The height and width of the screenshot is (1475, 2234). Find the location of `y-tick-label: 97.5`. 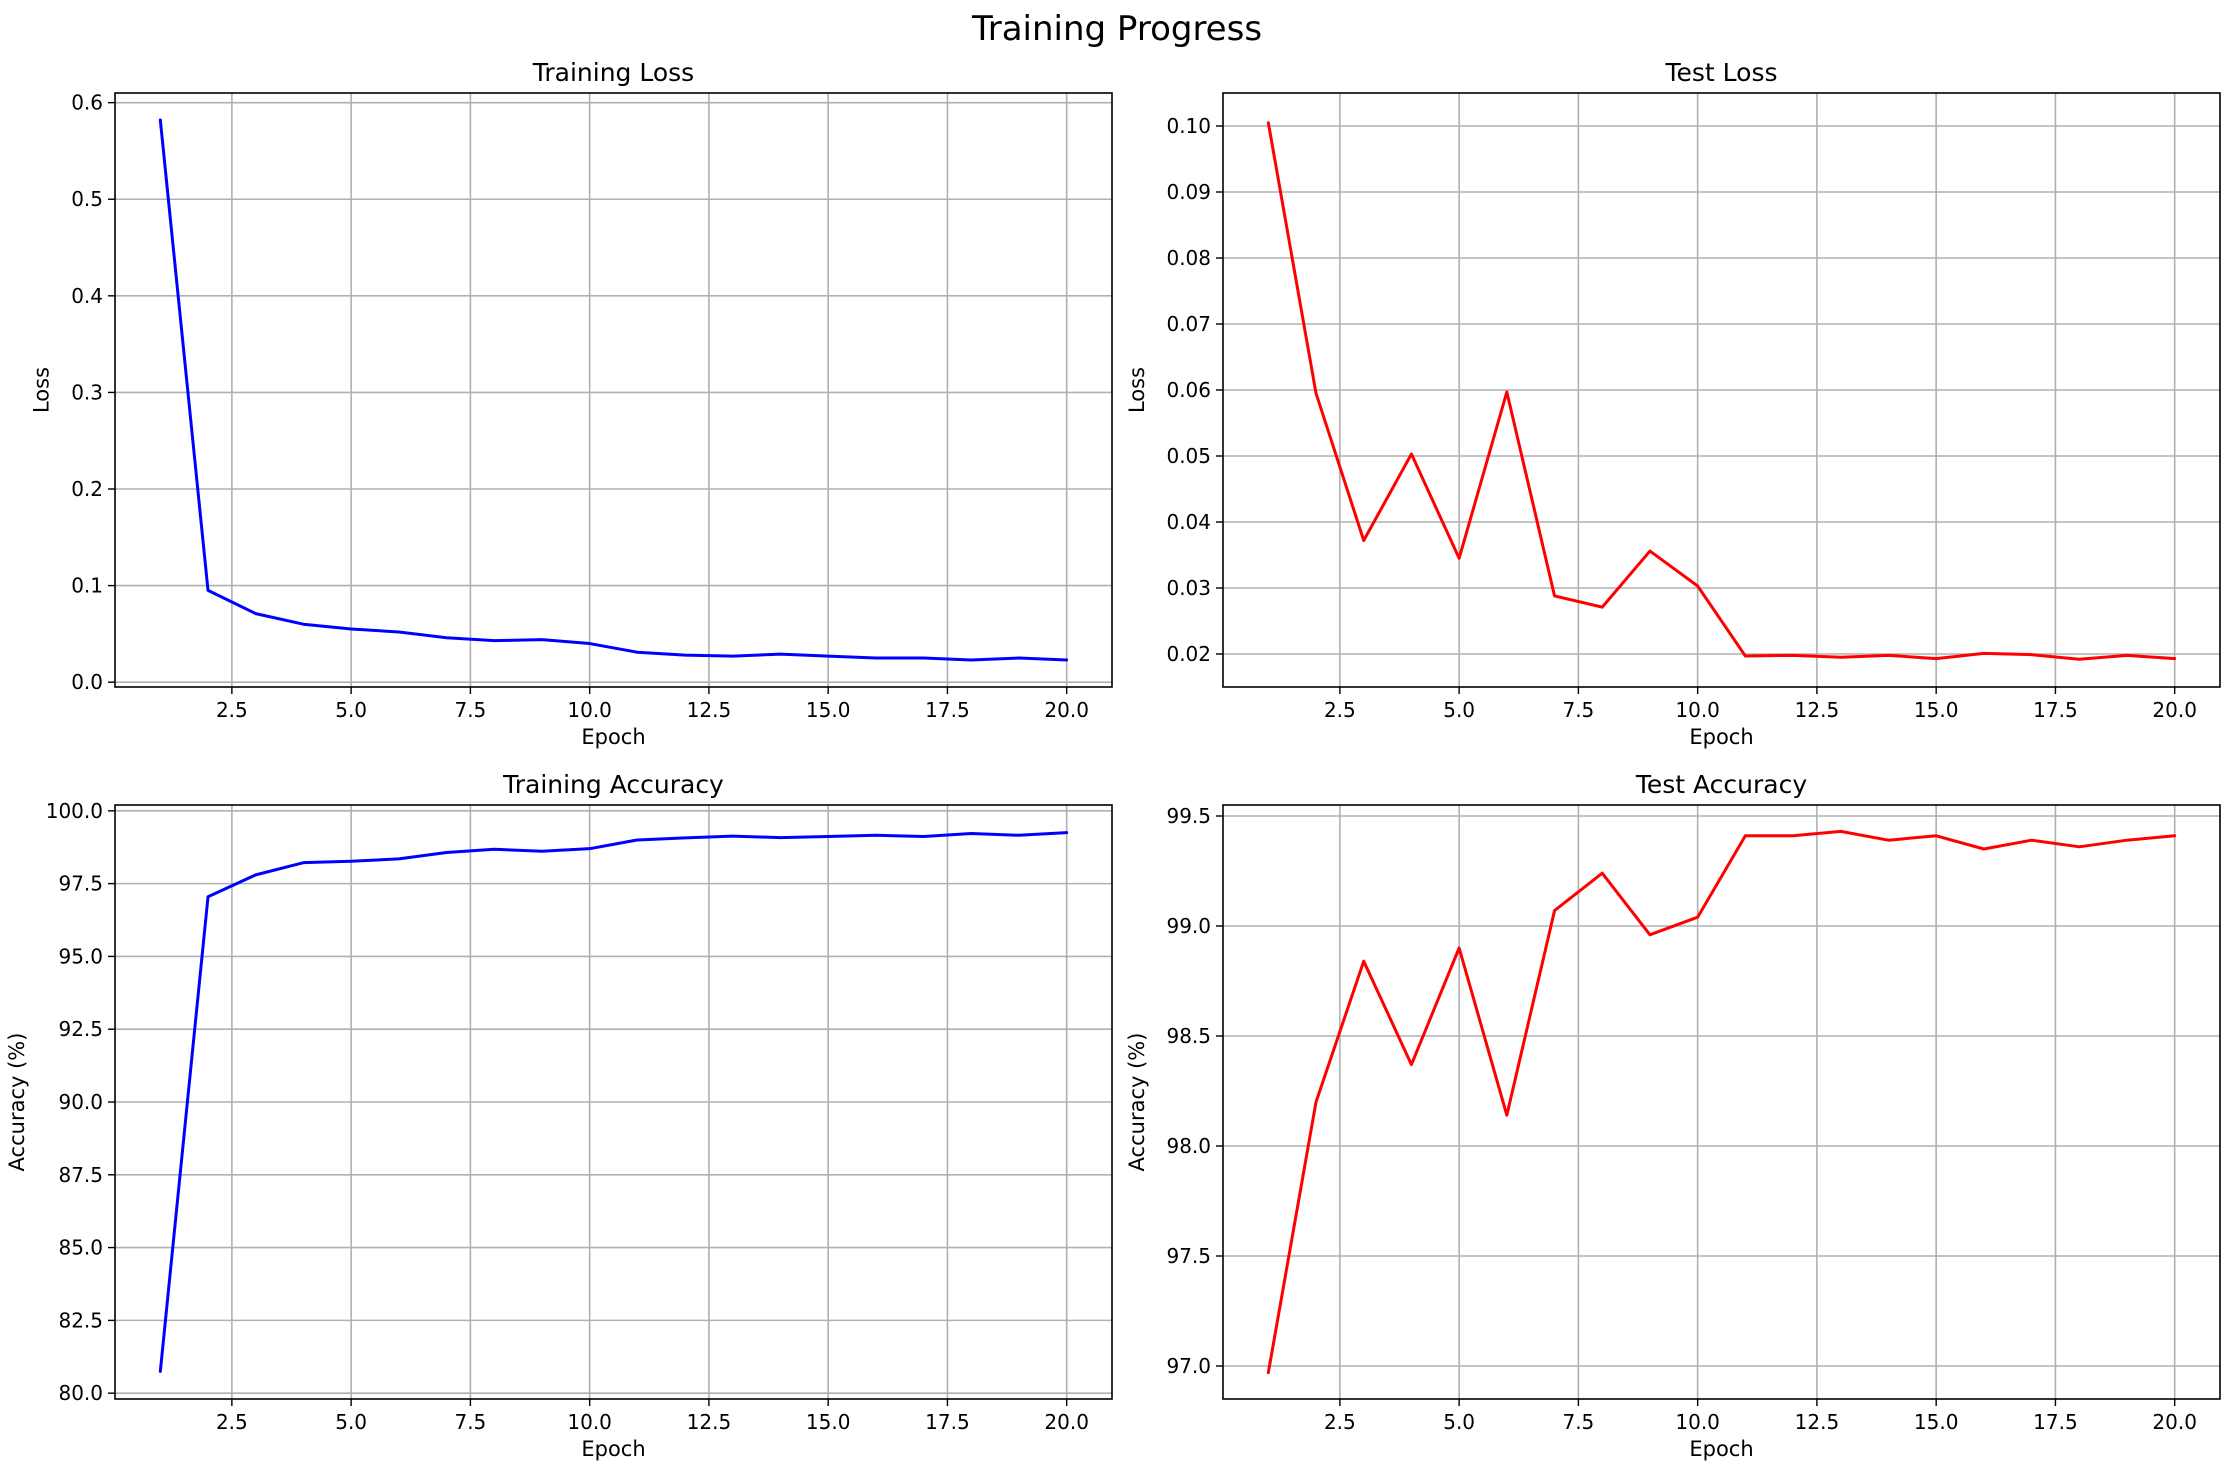

y-tick-label: 97.5 is located at coordinates (1188, 1256).